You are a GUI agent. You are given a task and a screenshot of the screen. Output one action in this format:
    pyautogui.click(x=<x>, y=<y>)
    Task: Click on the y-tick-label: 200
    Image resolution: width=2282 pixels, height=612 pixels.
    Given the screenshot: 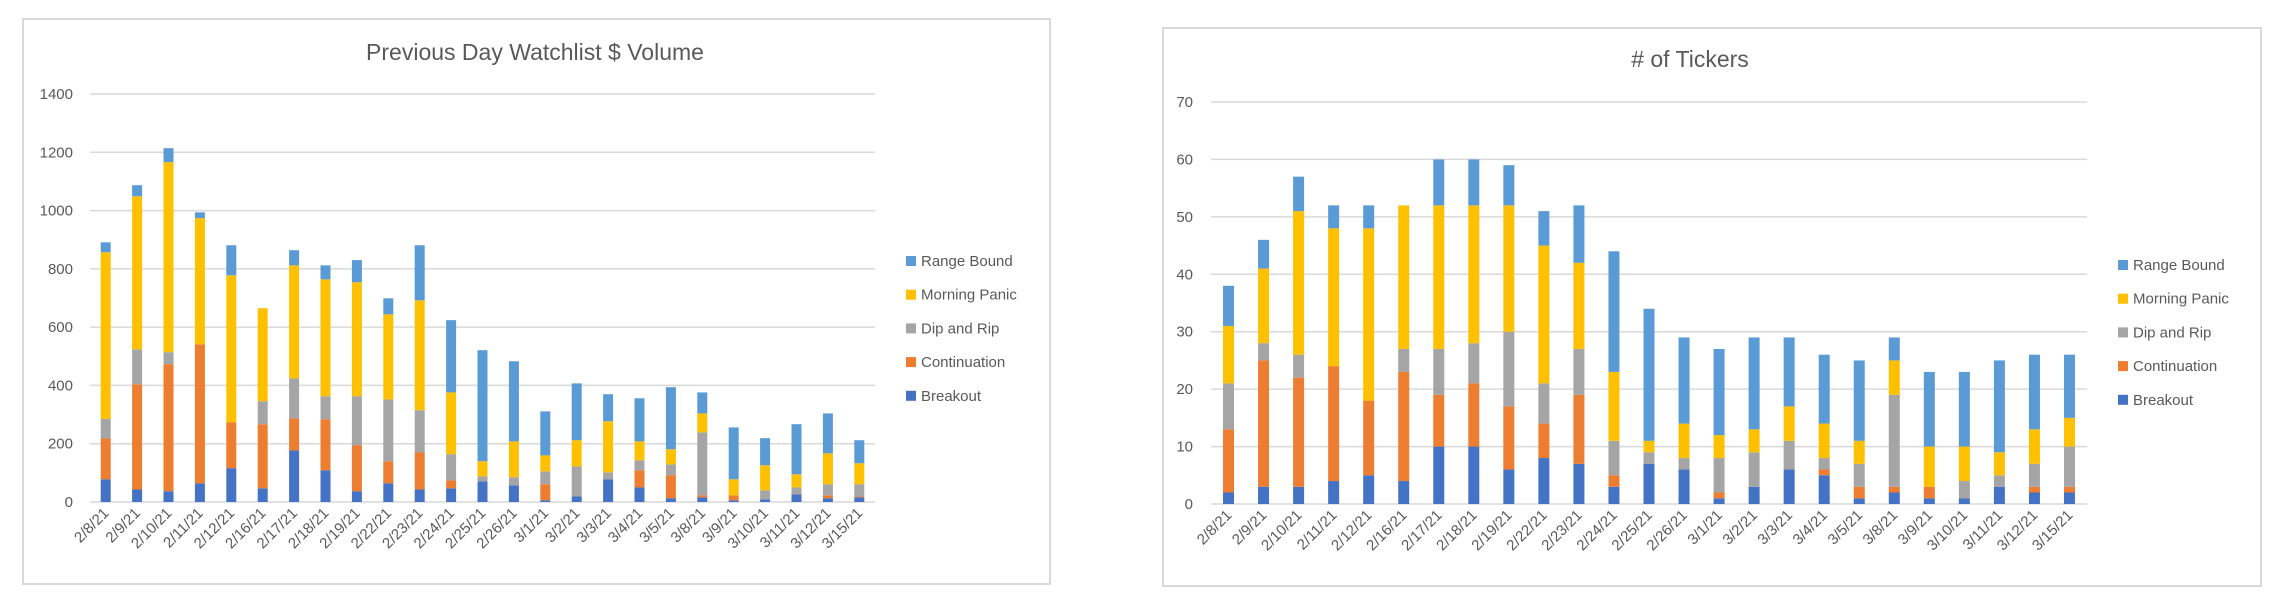 What is the action you would take?
    pyautogui.click(x=60, y=444)
    